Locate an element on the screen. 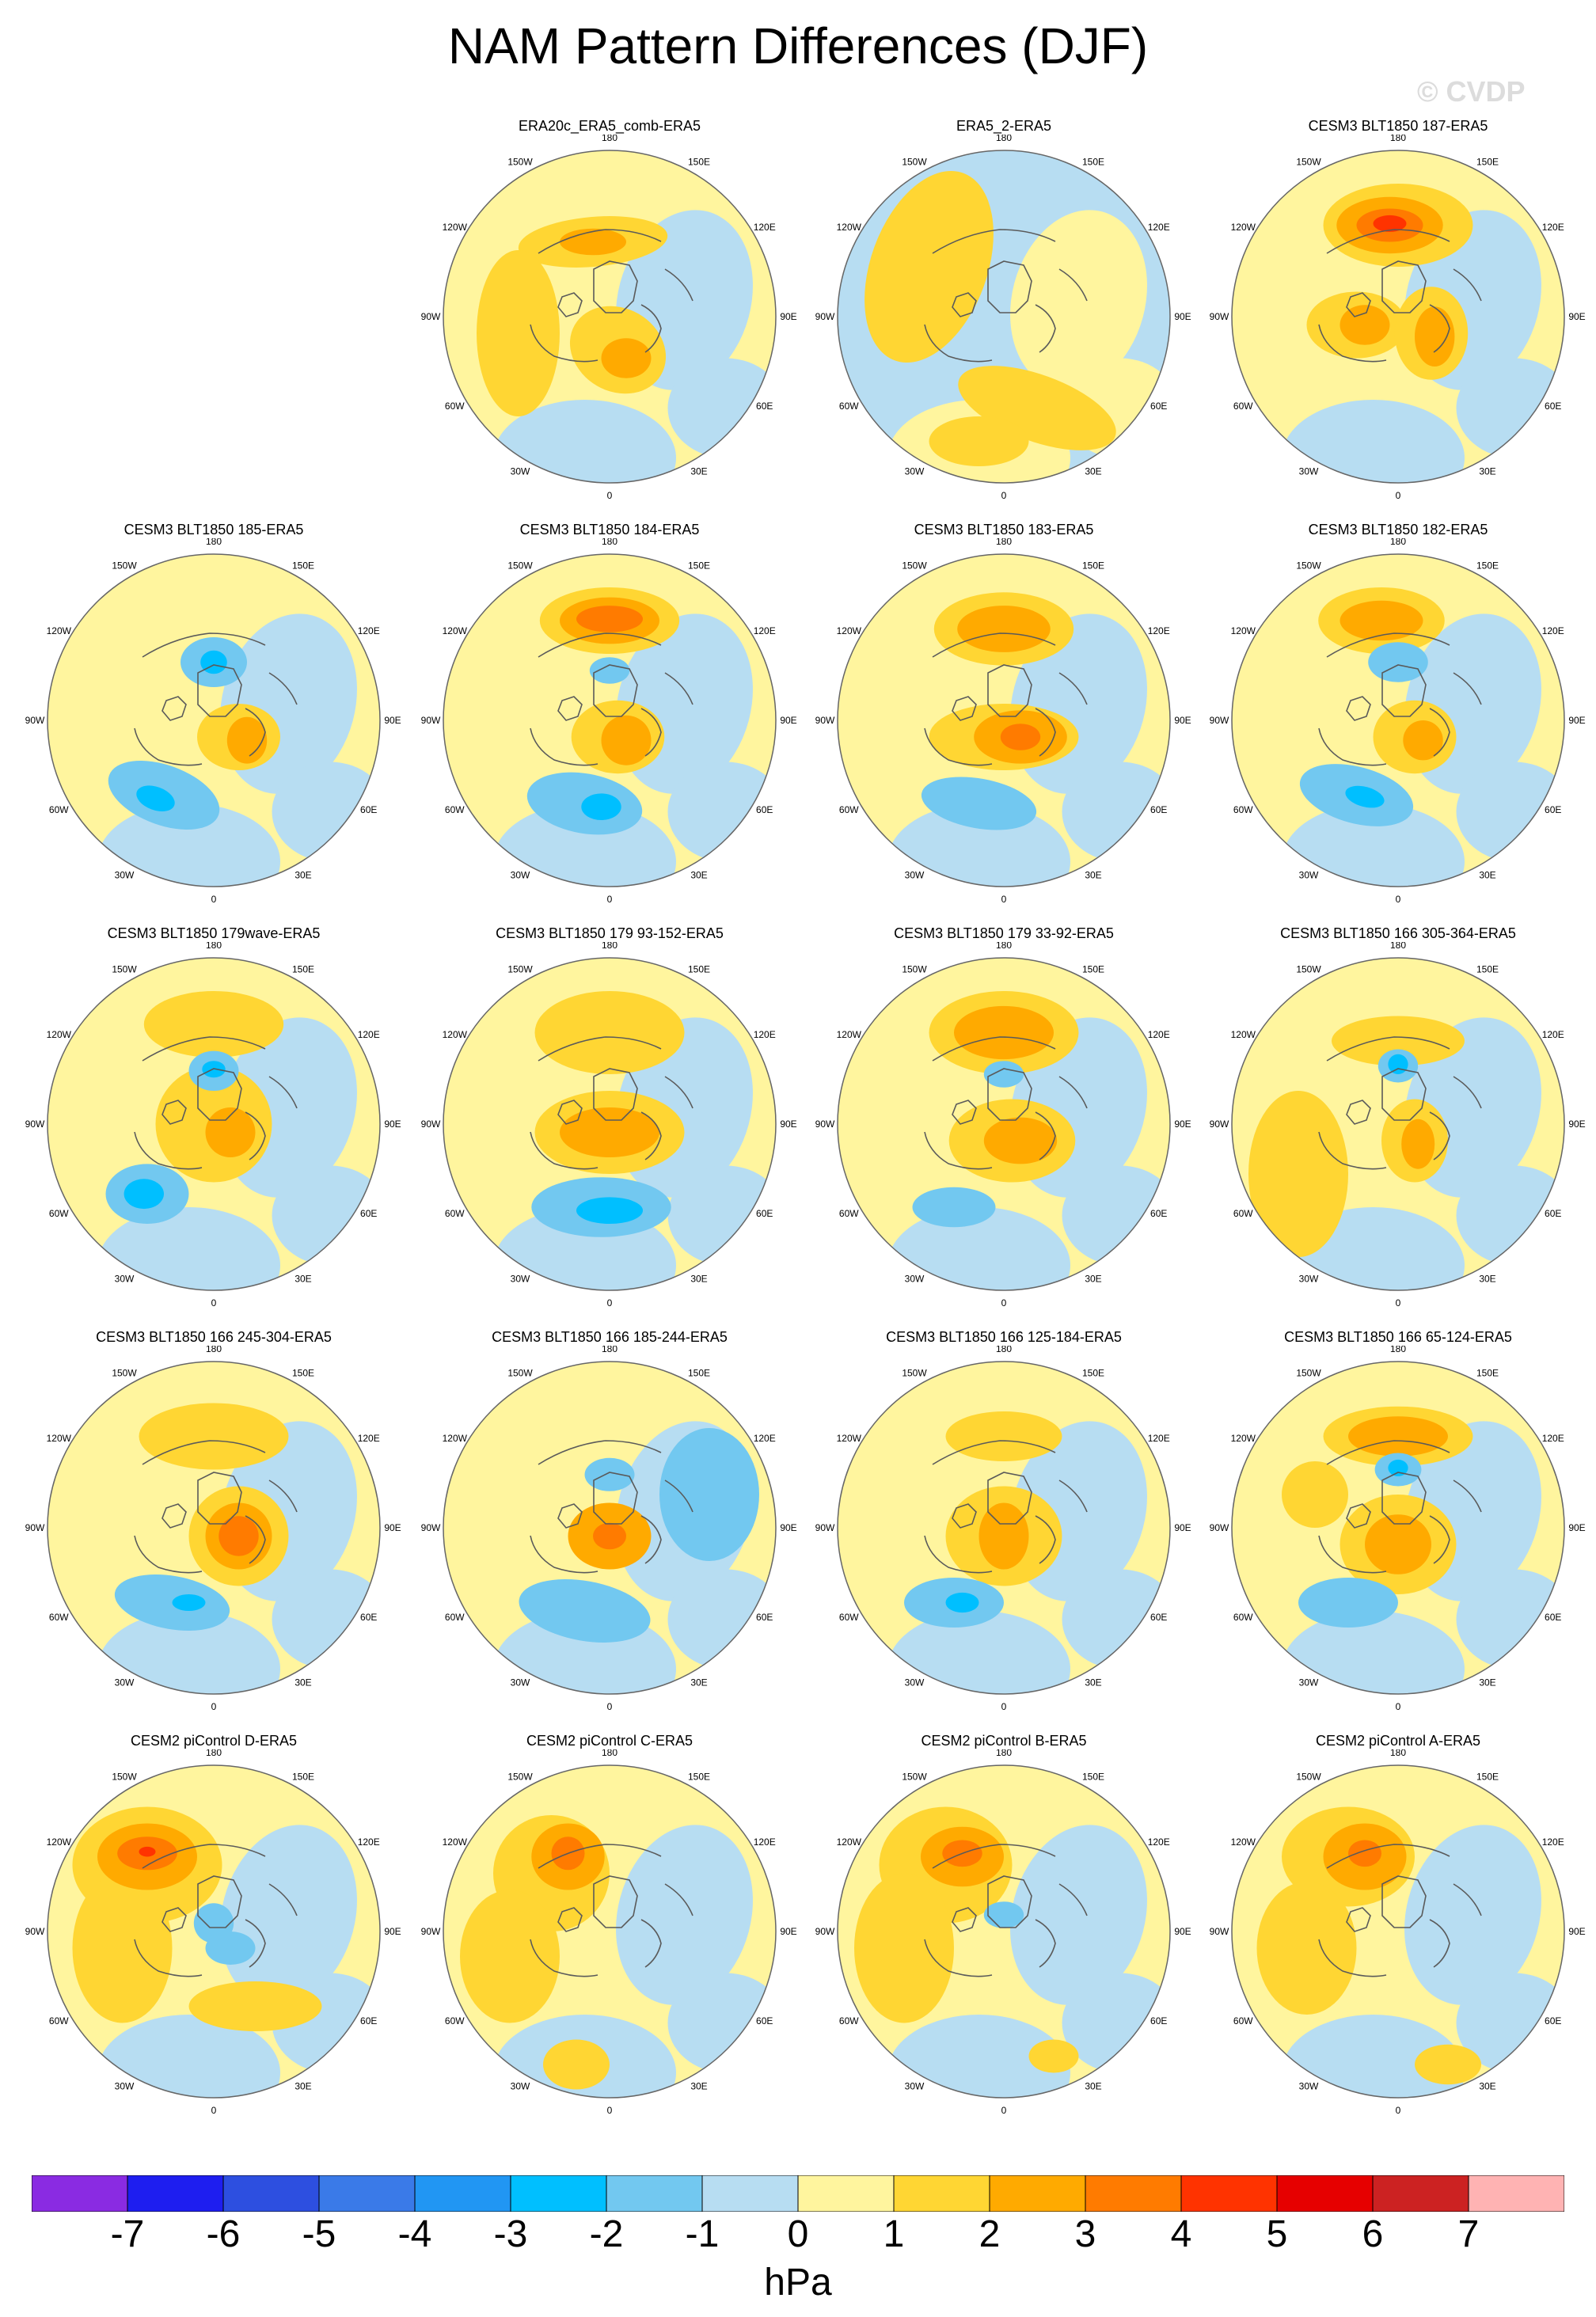 This screenshot has width=1596, height=2317. panel-title: ERA20c_ERA5_comb-ERA5 is located at coordinates (609, 126).